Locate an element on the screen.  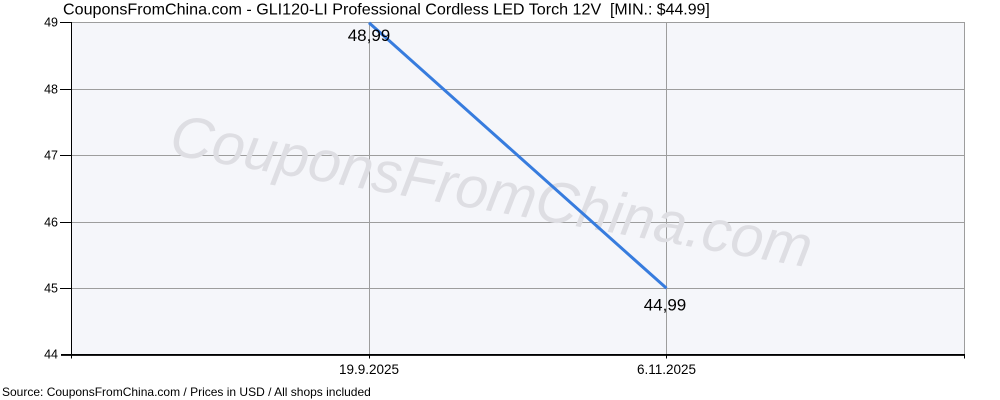
svg-text: 48 is located at coordinates (51, 90).